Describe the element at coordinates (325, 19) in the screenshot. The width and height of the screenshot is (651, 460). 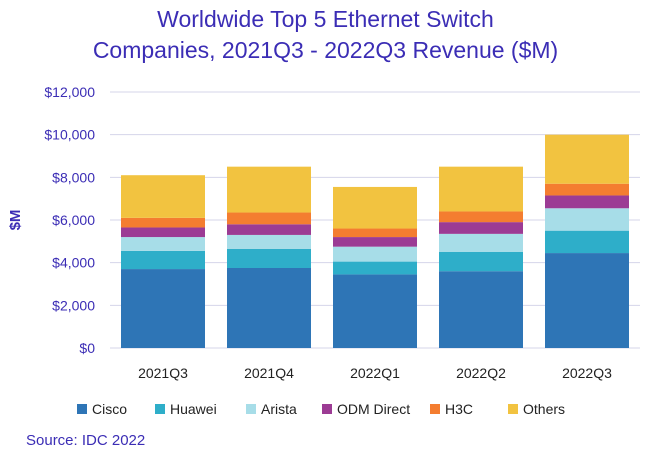
I see `chart-title-line-1: Worldwide Top 5 Ethernet Switch` at that location.